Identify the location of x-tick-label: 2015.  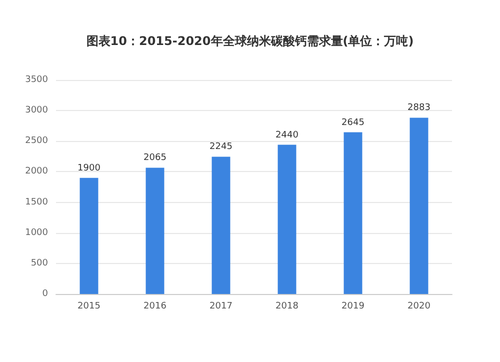
(89, 307).